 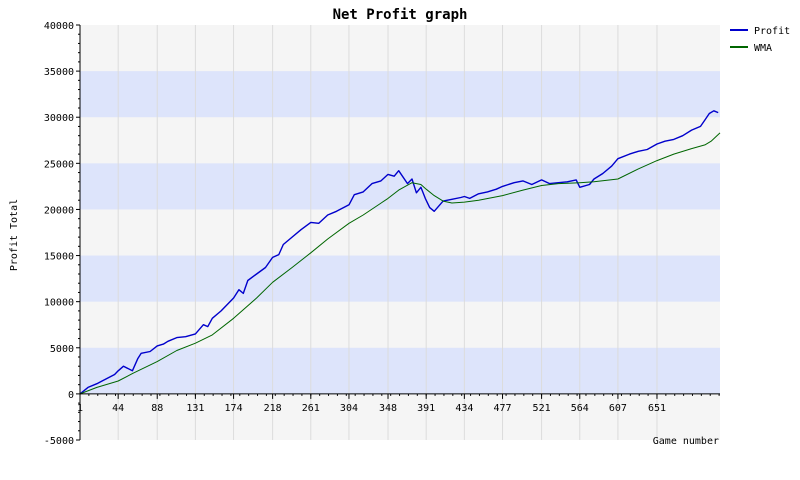 What do you see at coordinates (426, 408) in the screenshot?
I see `x-tick-label: 391` at bounding box center [426, 408].